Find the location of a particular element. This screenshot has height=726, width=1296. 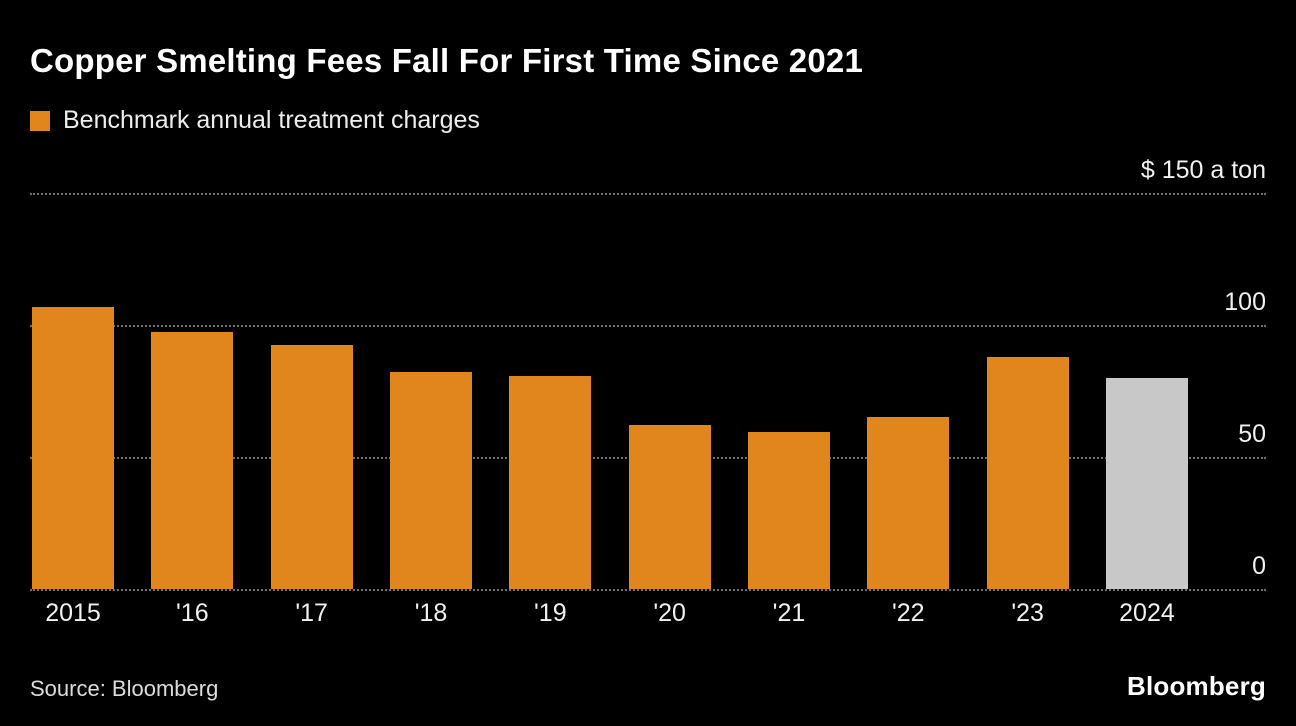

y-tick-label-0: 0 is located at coordinates (1259, 566).